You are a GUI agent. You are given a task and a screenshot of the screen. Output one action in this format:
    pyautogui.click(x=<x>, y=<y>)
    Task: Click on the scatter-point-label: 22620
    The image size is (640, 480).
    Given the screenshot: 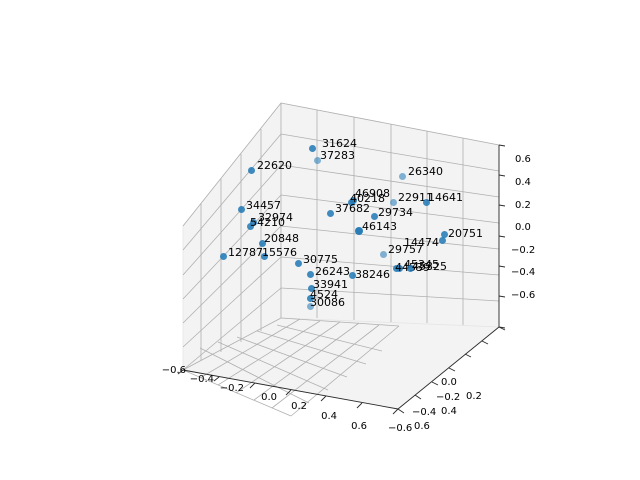 What is the action you would take?
    pyautogui.click(x=274, y=165)
    